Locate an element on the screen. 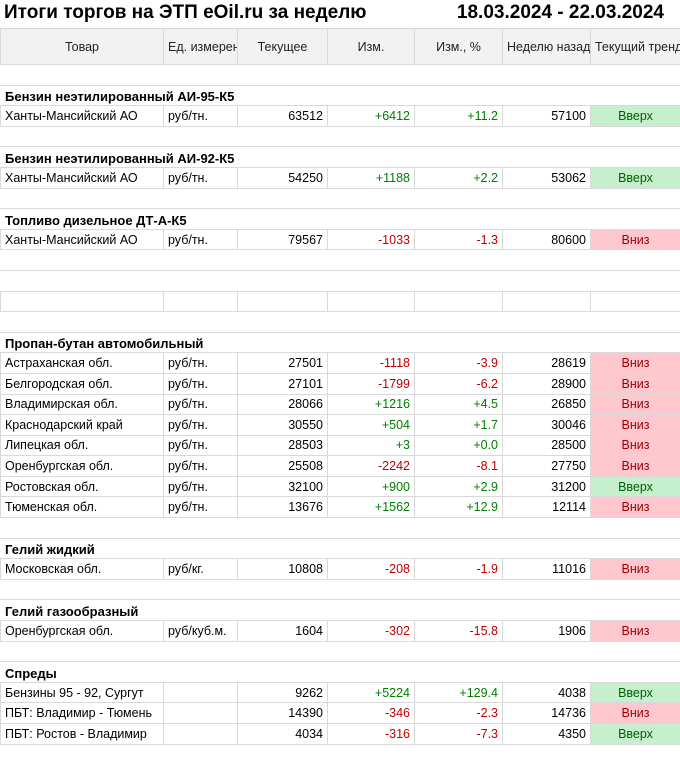 This screenshot has height=760, width=680. section-title-text: Гелий газообразный is located at coordinates (72, 612).